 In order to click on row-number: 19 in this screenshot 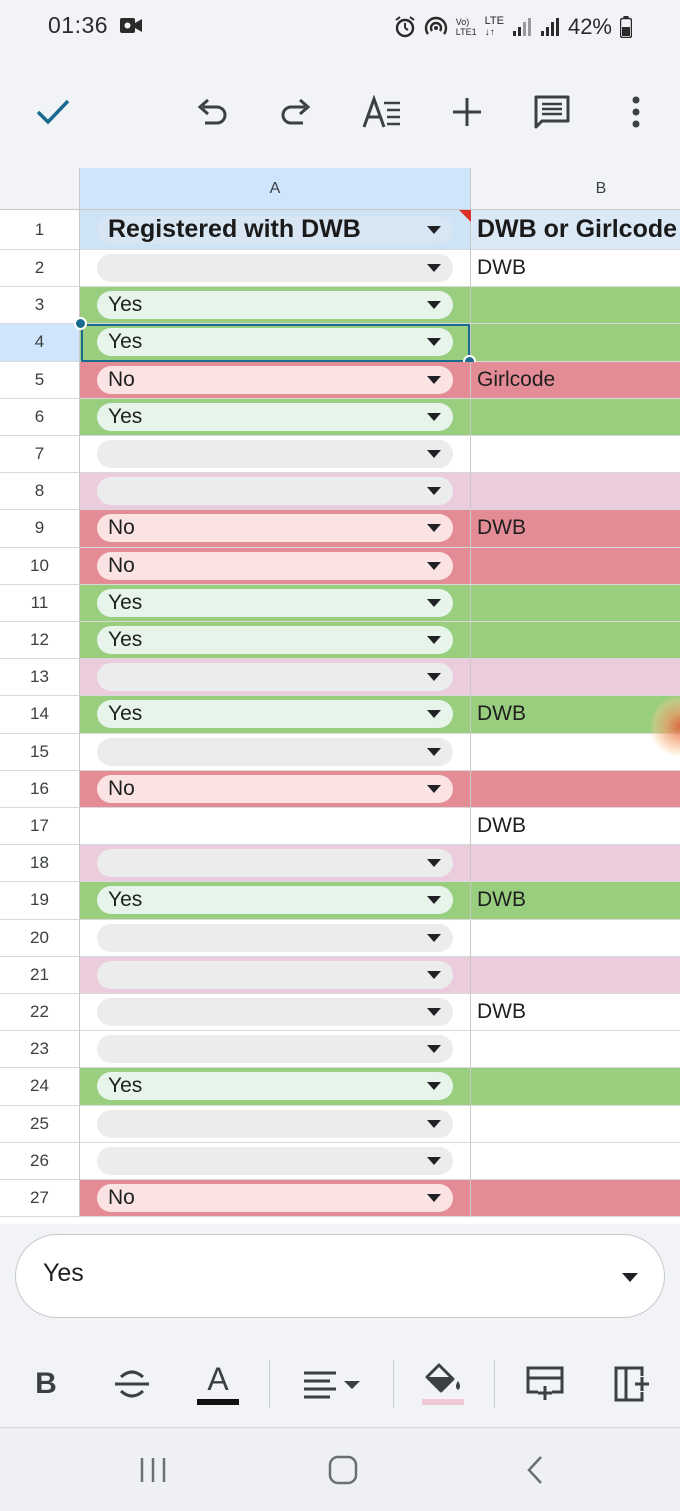, I will do `click(40, 901)`.